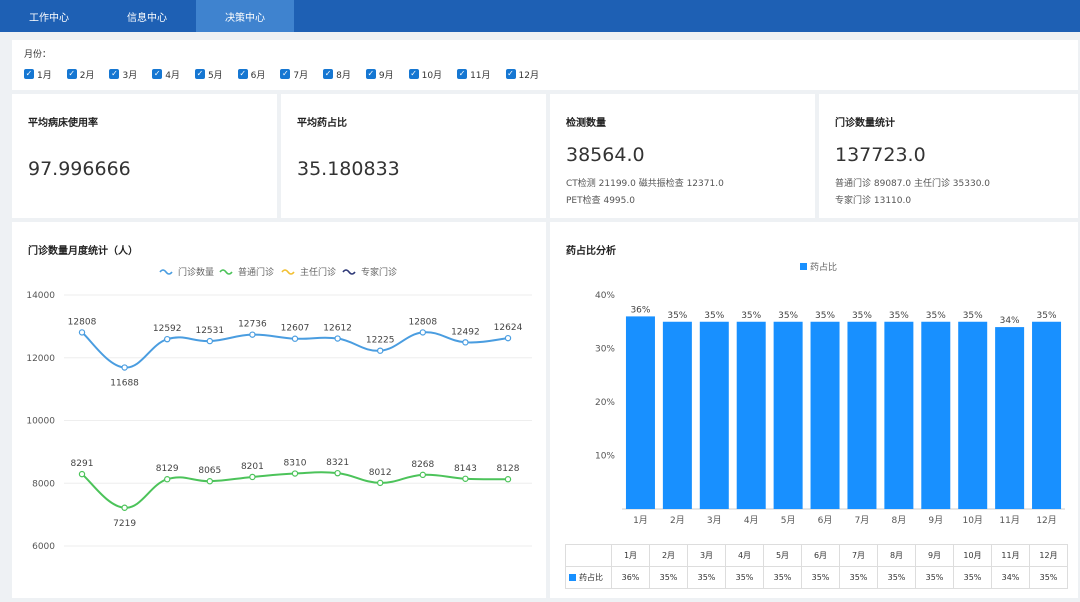 The height and width of the screenshot is (602, 1080). Describe the element at coordinates (38, 55) in the screenshot. I see `month-filter-label: 月份：` at that location.